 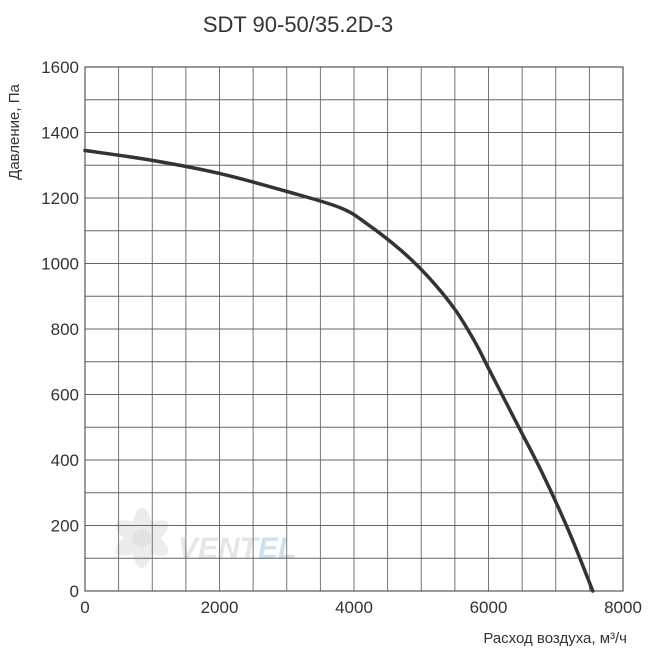 What do you see at coordinates (65, 329) in the screenshot?
I see `y-tick-label: 800` at bounding box center [65, 329].